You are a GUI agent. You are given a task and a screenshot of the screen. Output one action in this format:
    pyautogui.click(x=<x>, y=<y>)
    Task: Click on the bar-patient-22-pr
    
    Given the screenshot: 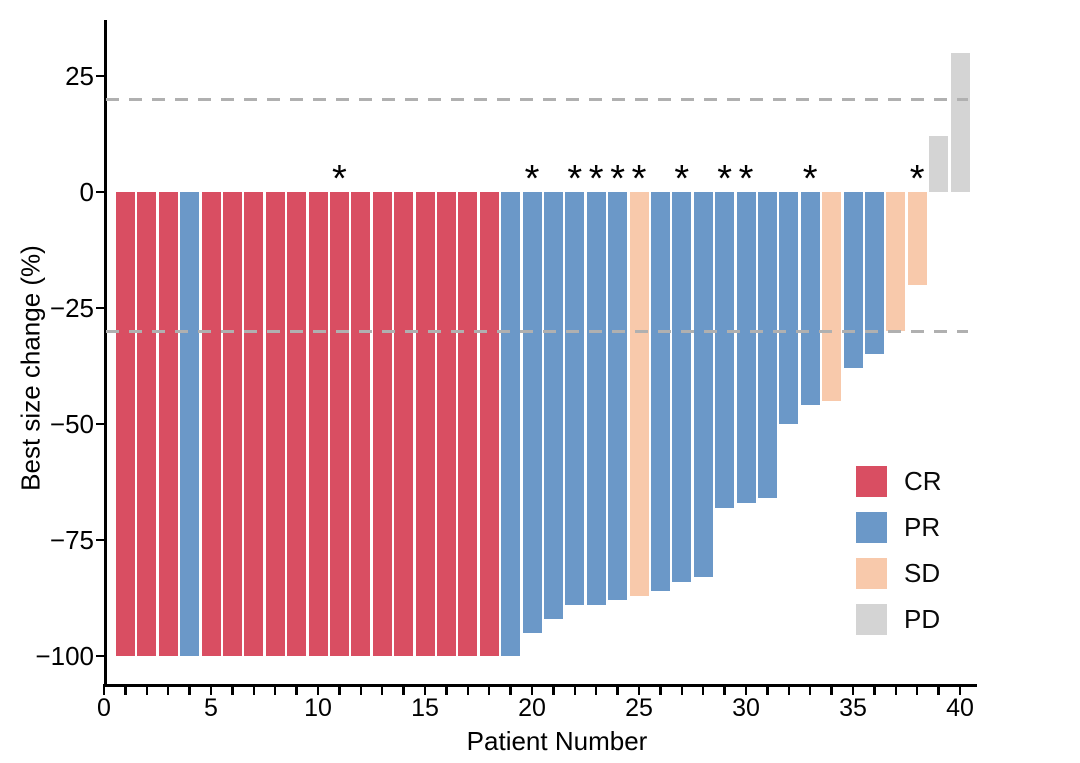 What is the action you would take?
    pyautogui.click(x=575, y=398)
    